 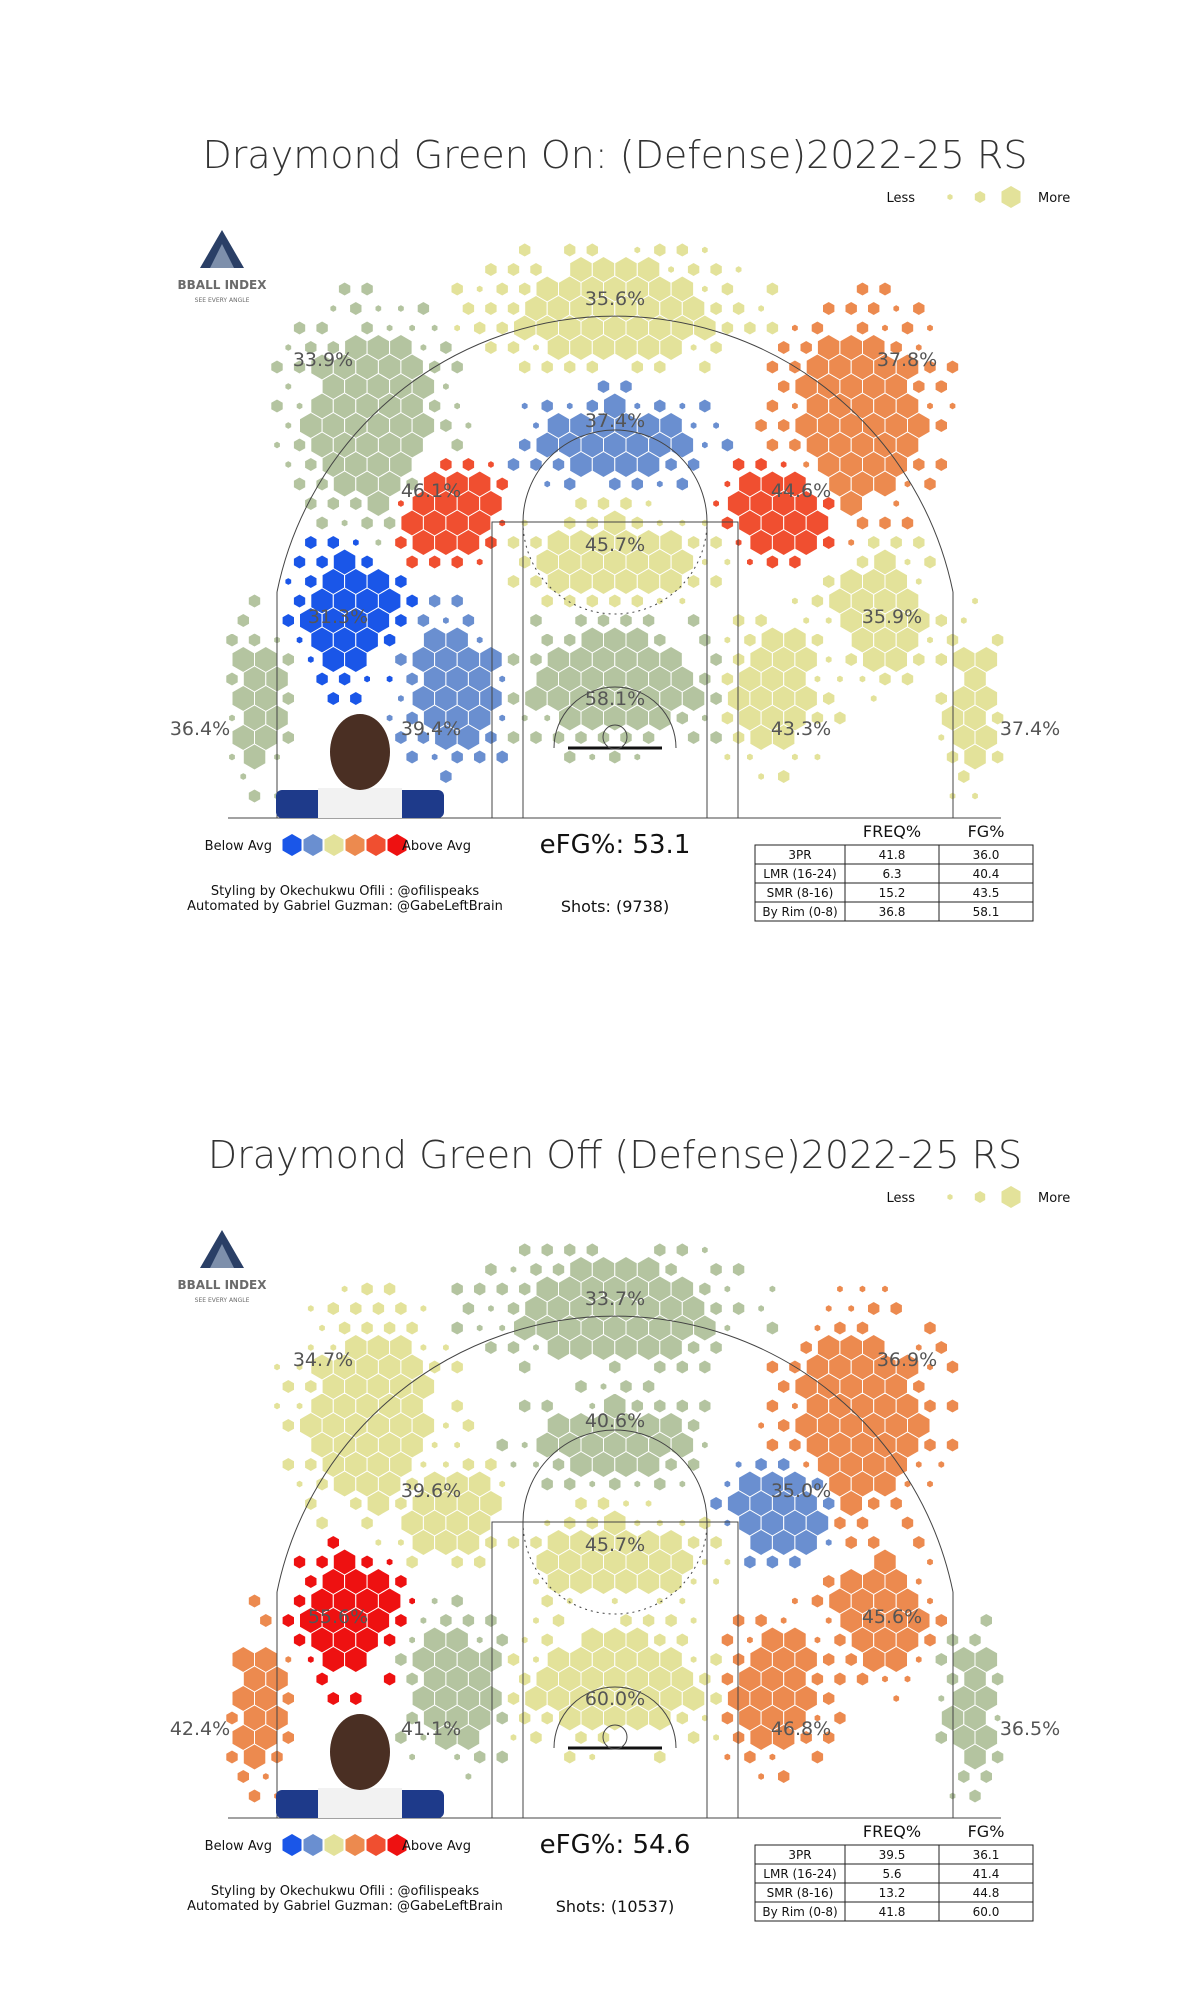 I want to click on table-cell: 43.5, so click(x=986, y=893).